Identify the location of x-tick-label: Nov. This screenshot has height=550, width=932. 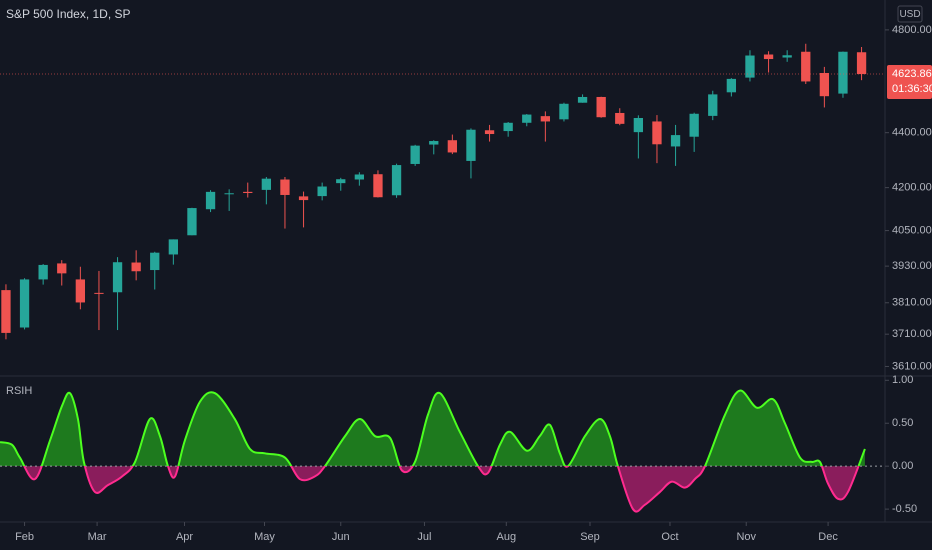
(746, 537).